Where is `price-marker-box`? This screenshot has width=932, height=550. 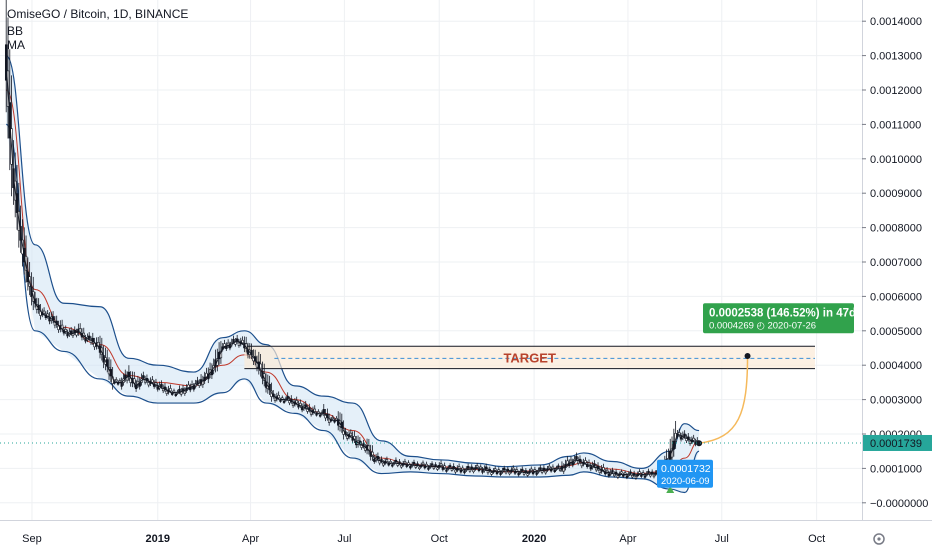
price-marker-box is located at coordinates (685, 473).